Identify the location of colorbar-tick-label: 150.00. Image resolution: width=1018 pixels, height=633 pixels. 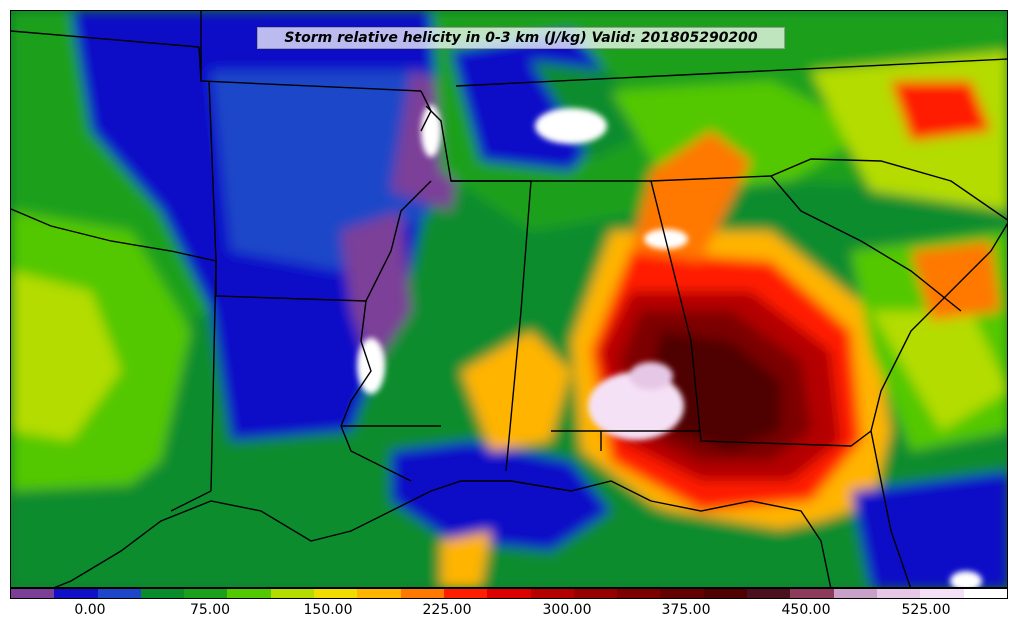
(328, 610).